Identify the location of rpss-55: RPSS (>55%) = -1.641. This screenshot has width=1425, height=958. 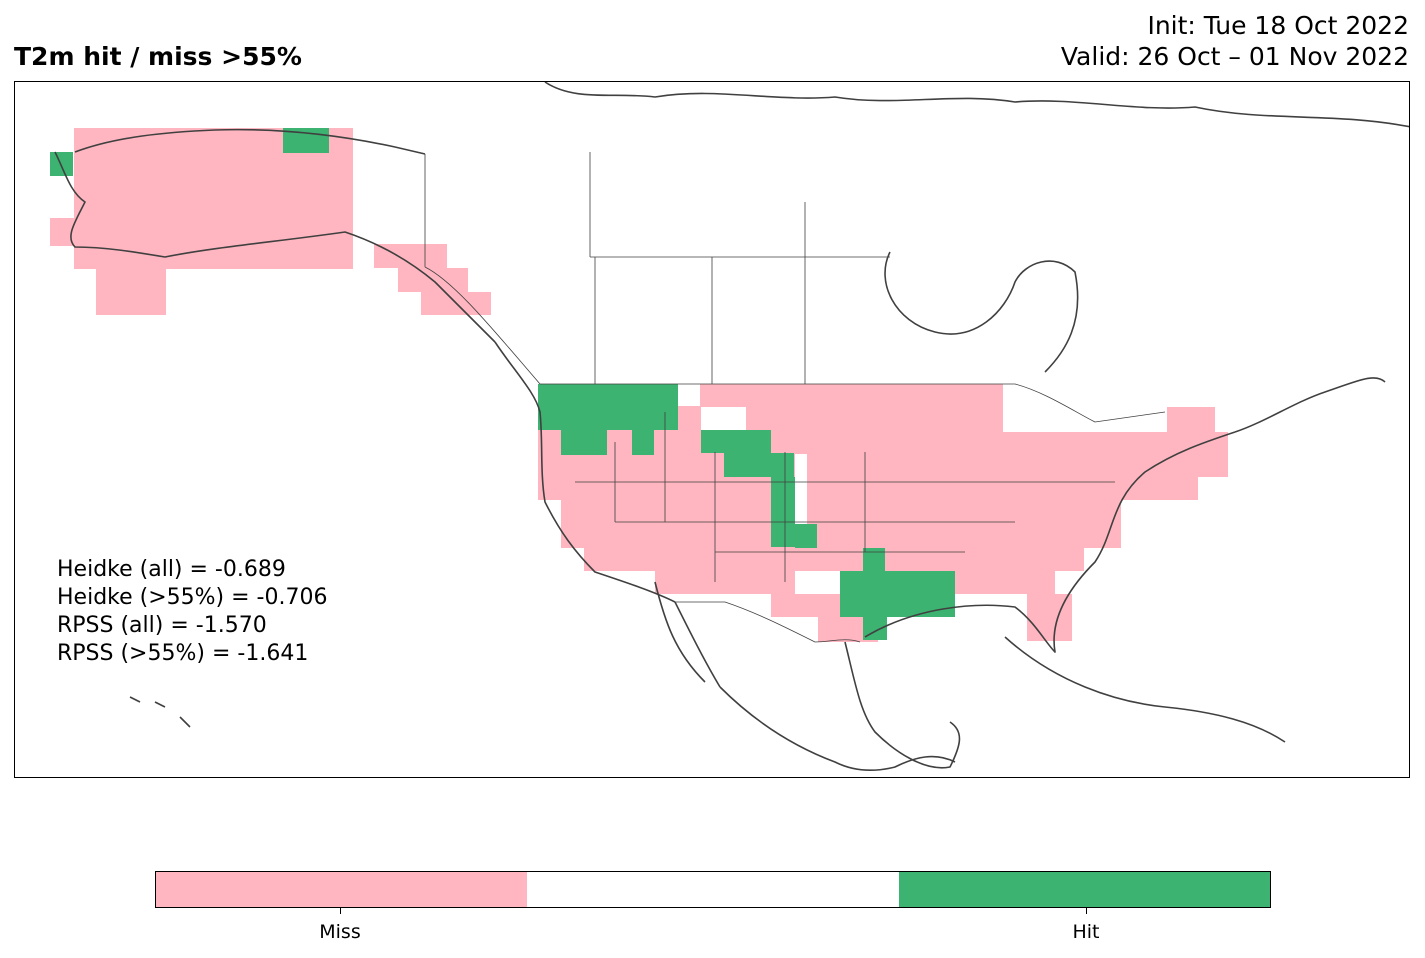
(183, 653).